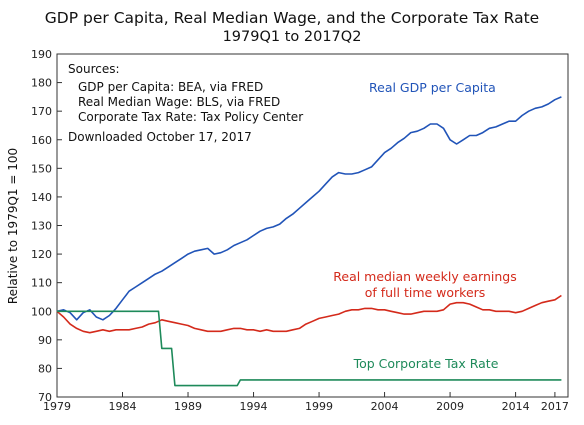  What do you see at coordinates (555, 406) in the screenshot?
I see `x-tick-label: 2017` at bounding box center [555, 406].